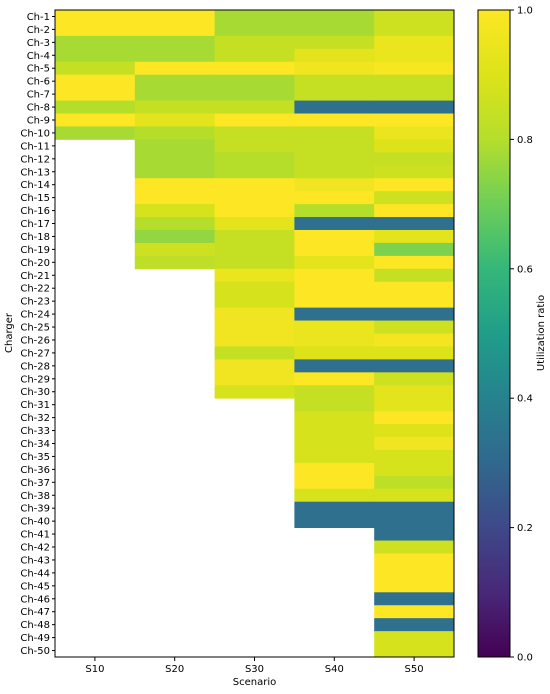 This screenshot has width=550, height=694. What do you see at coordinates (35, 366) in the screenshot?
I see `y-tick-label: Ch-28` at bounding box center [35, 366].